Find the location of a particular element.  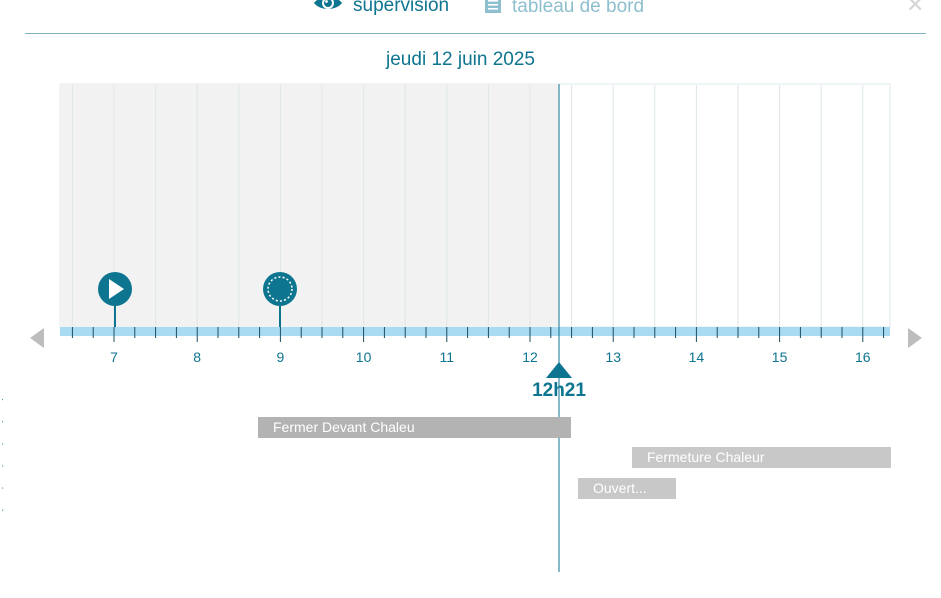

hour-label: 14 is located at coordinates (697, 357).